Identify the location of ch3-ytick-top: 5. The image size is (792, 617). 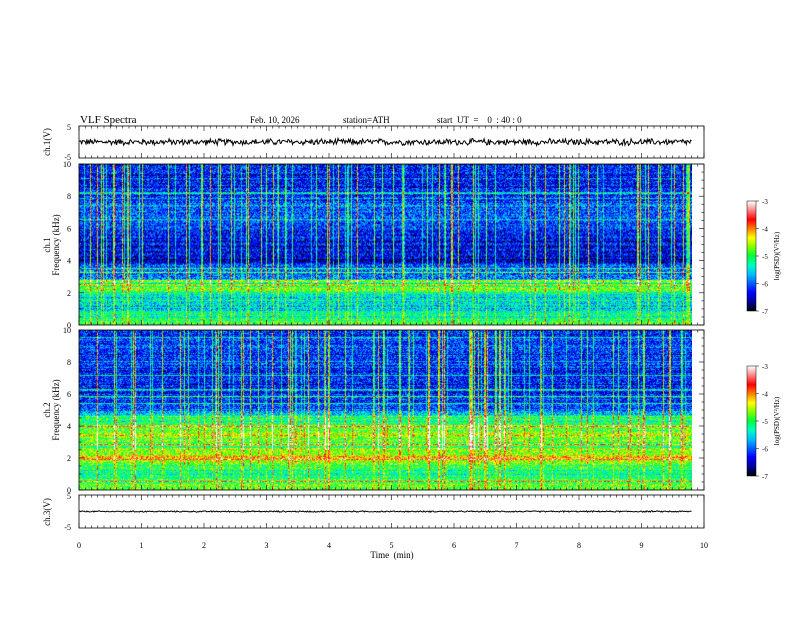
(69, 496).